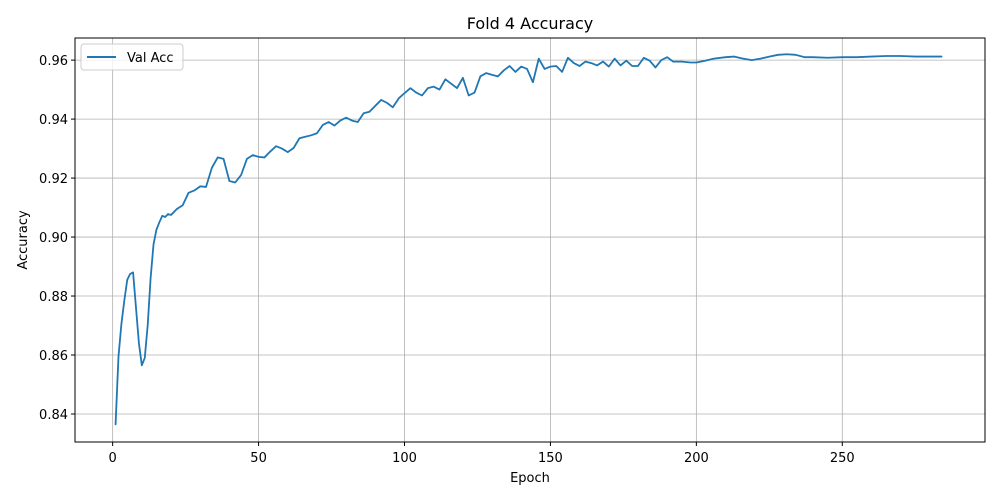 Image resolution: width=1000 pixels, height=500 pixels. I want to click on x-tick-label: 200, so click(696, 458).